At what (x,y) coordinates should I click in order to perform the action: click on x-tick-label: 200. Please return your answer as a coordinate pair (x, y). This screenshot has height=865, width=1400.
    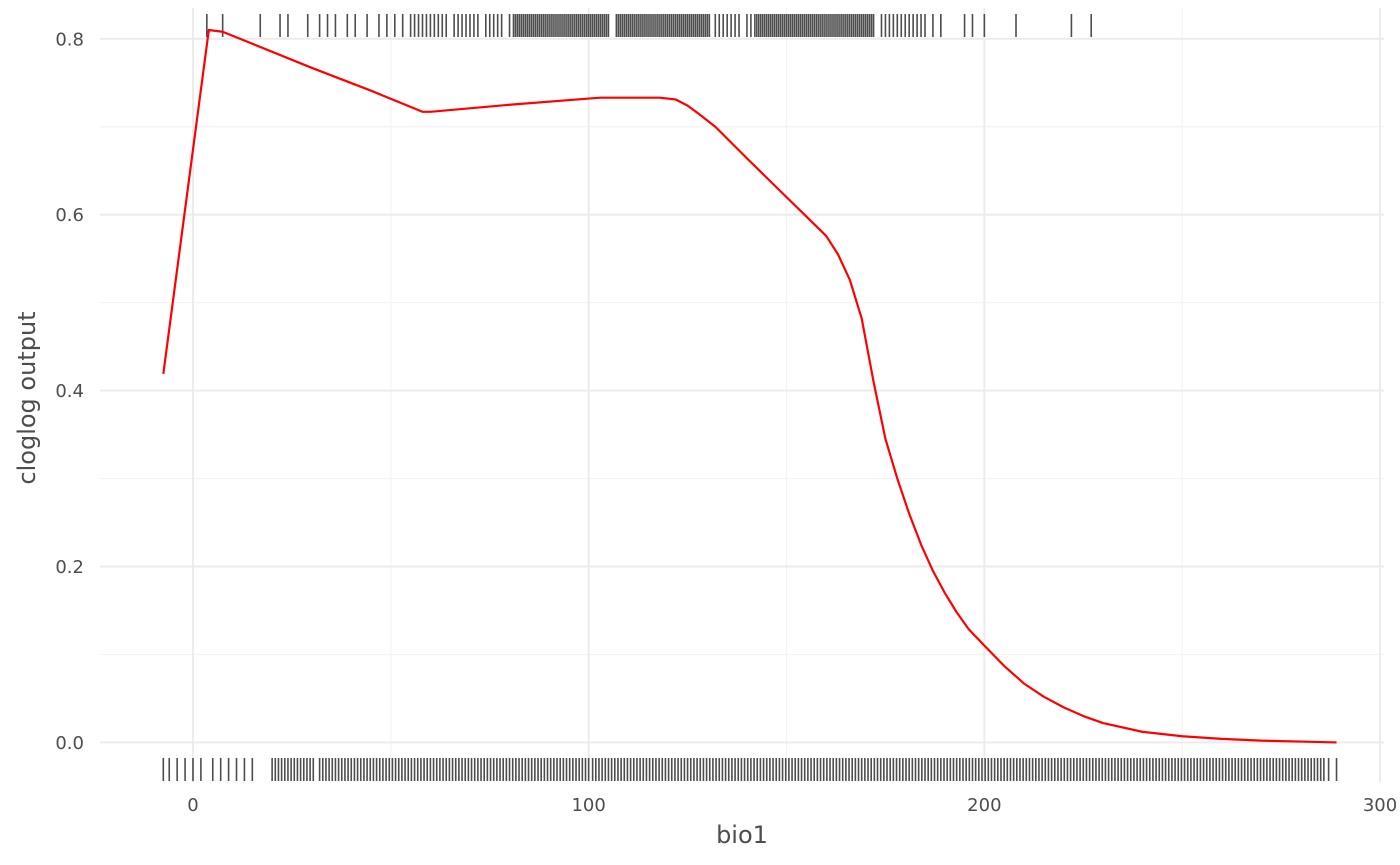
    Looking at the image, I should click on (984, 805).